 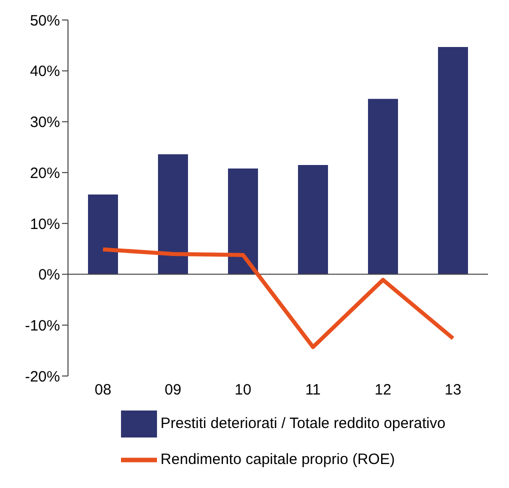 What do you see at coordinates (49, 275) in the screenshot?
I see `y-tick-label: 0%` at bounding box center [49, 275].